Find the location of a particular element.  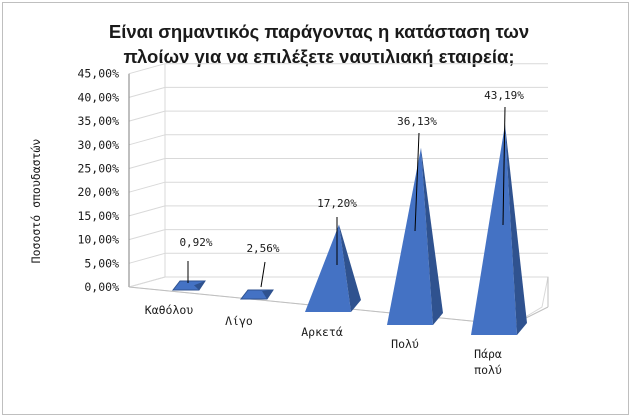

y-tick-label: 30,00% is located at coordinates (98, 145).